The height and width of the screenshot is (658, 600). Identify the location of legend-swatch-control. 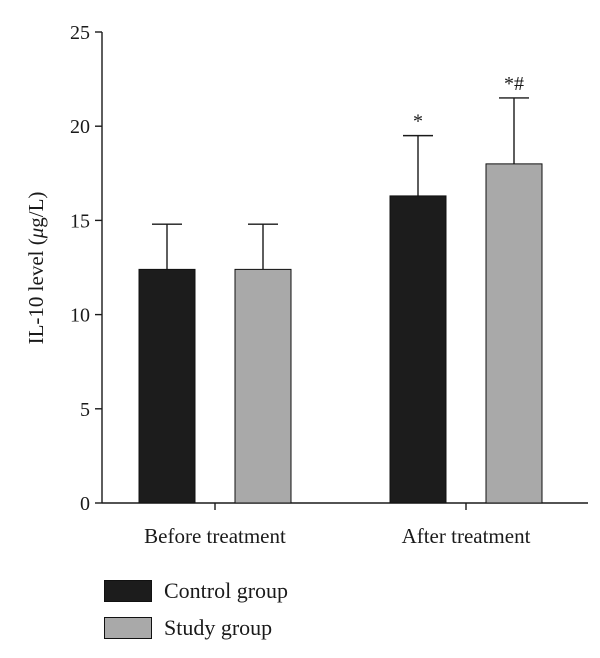
(128, 590).